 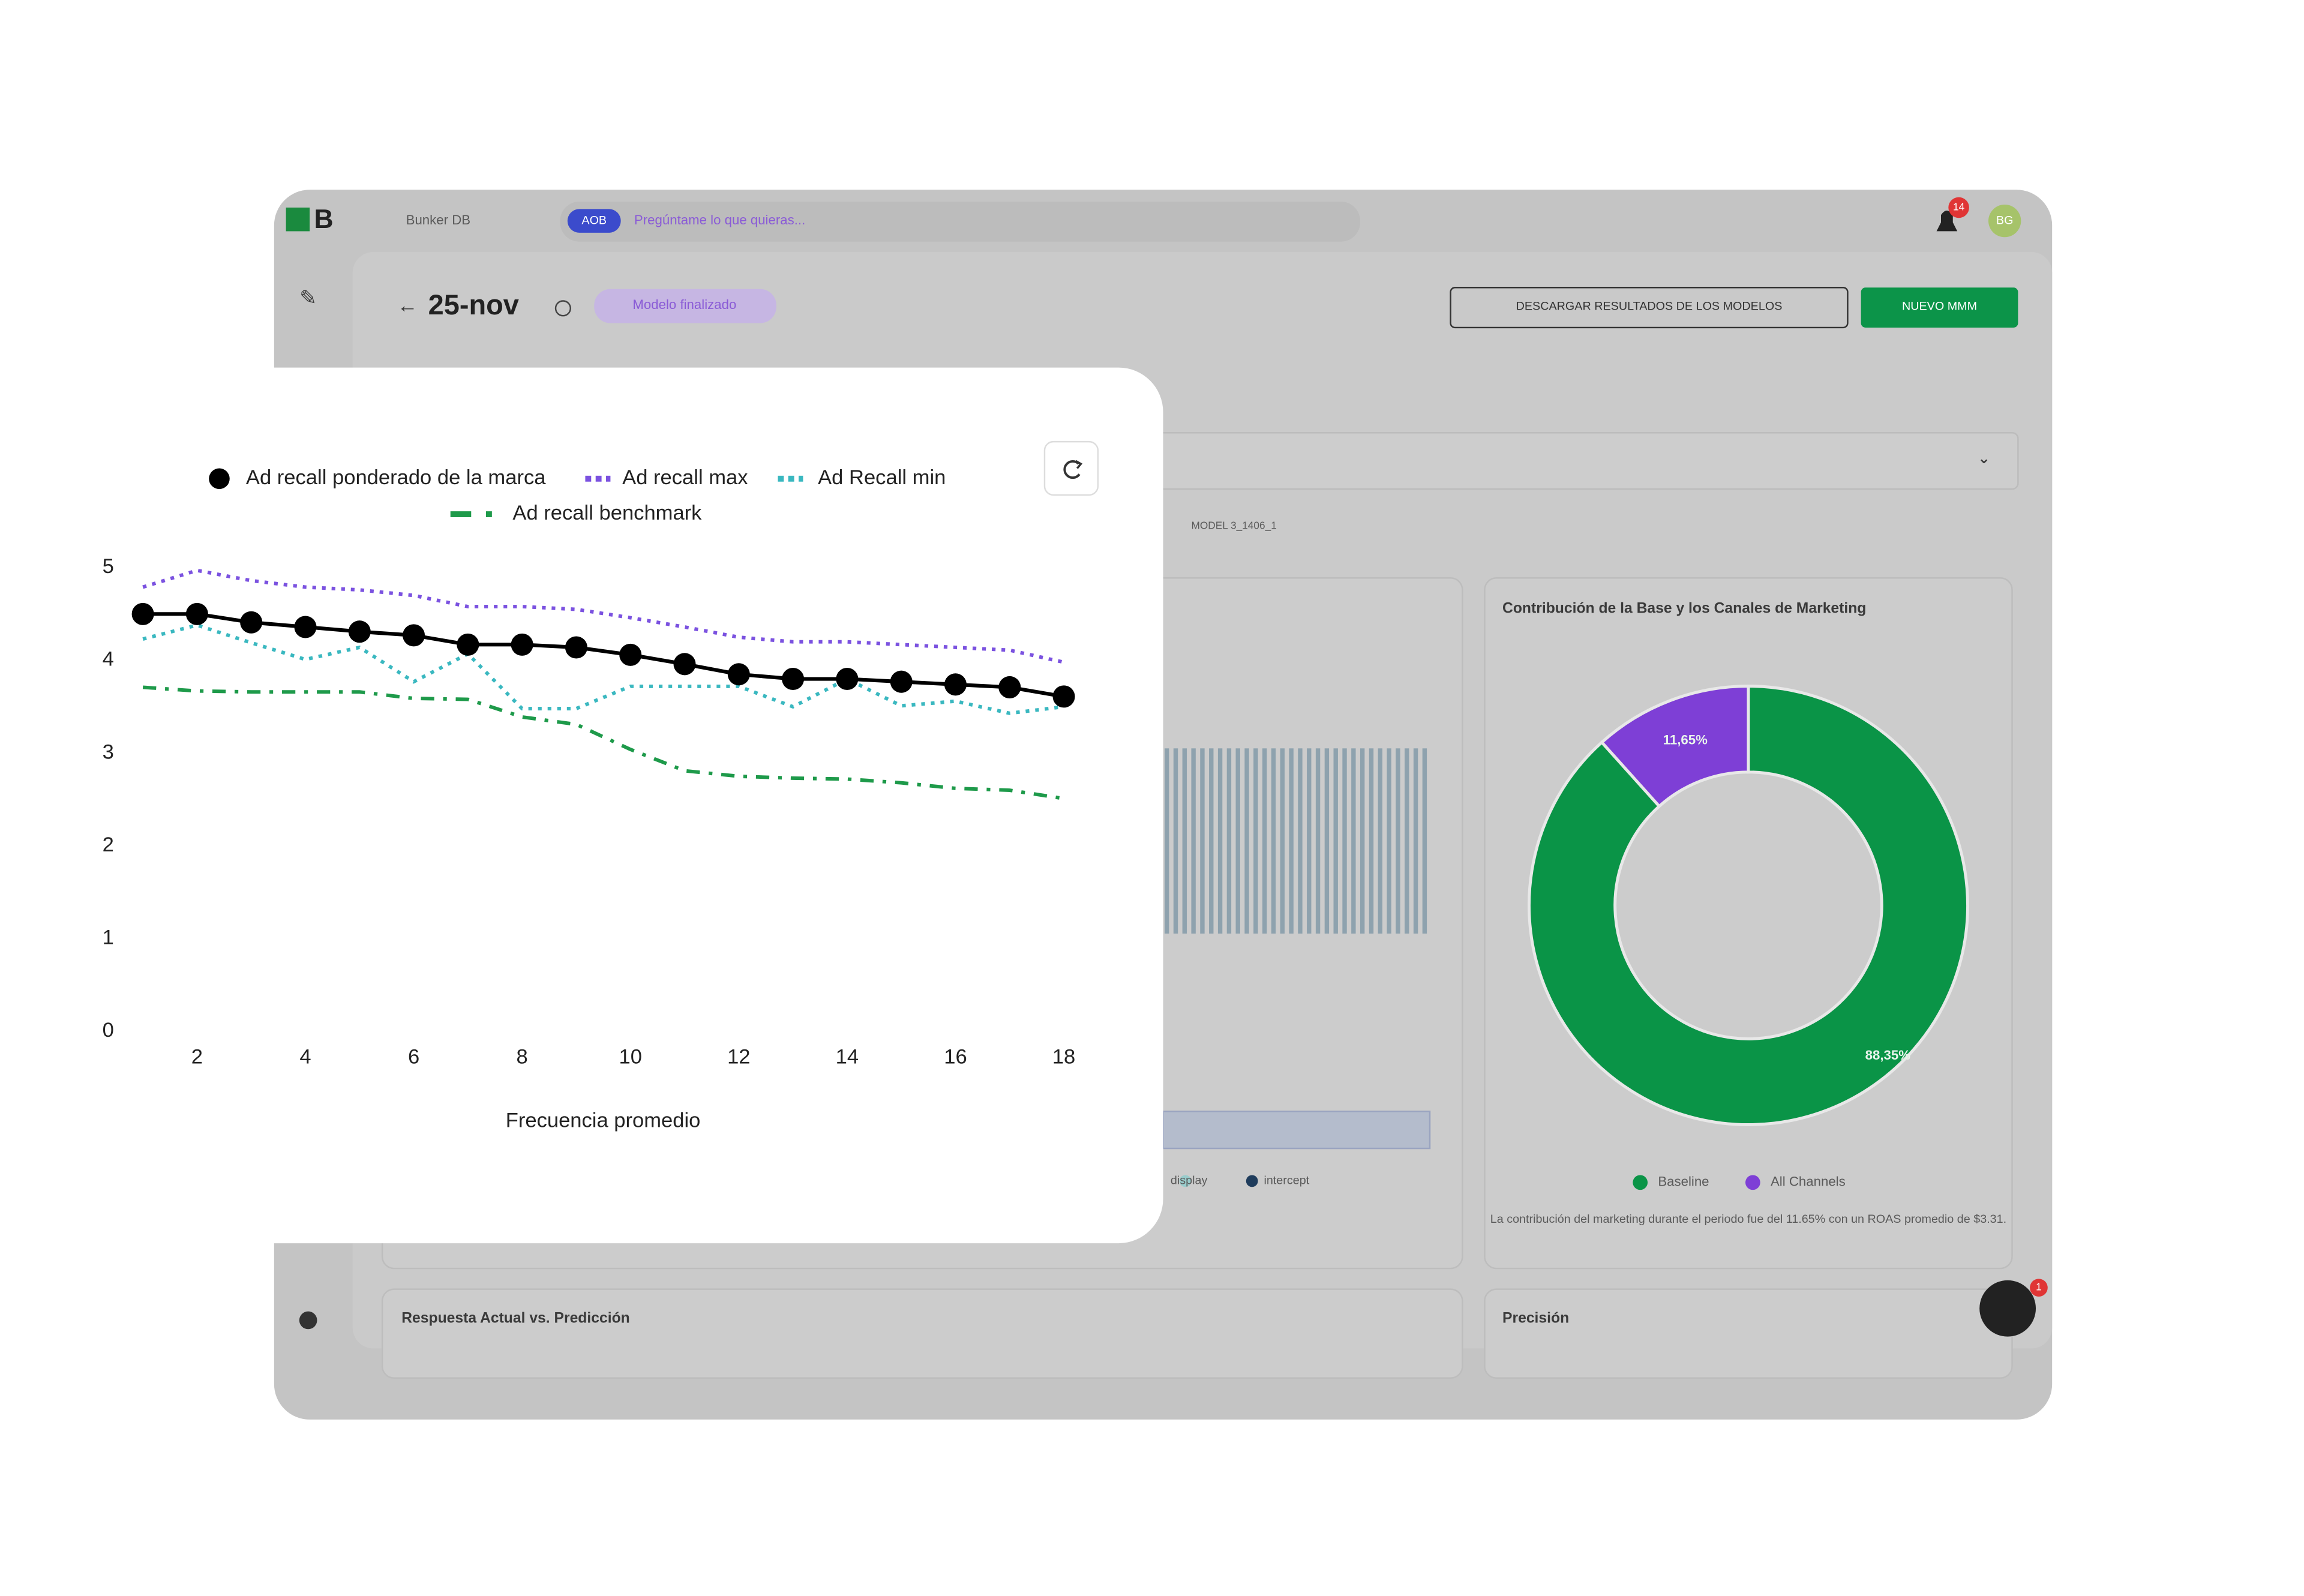 I want to click on range-slider, so click(x=1296, y=1130).